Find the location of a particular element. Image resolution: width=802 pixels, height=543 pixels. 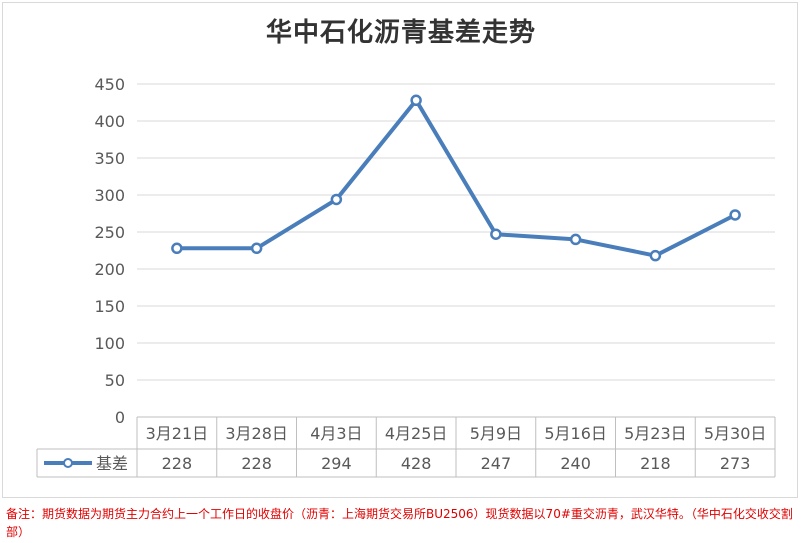

table-value: 247 is located at coordinates (496, 463).